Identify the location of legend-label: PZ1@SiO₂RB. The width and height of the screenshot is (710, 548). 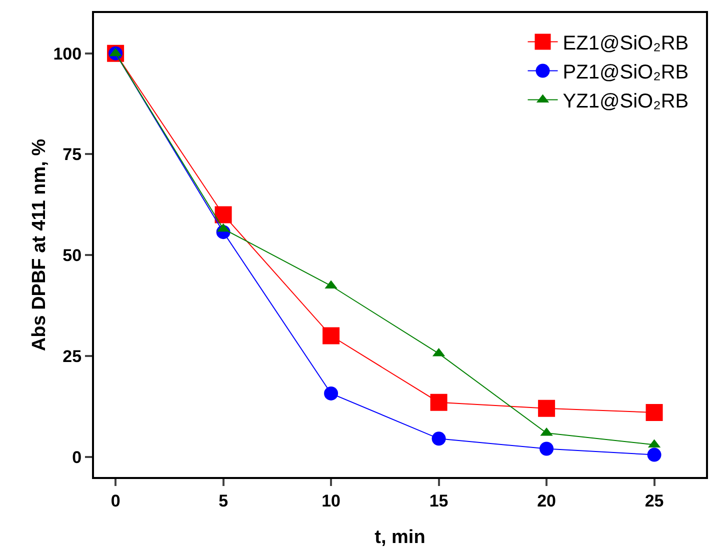
(625, 73).